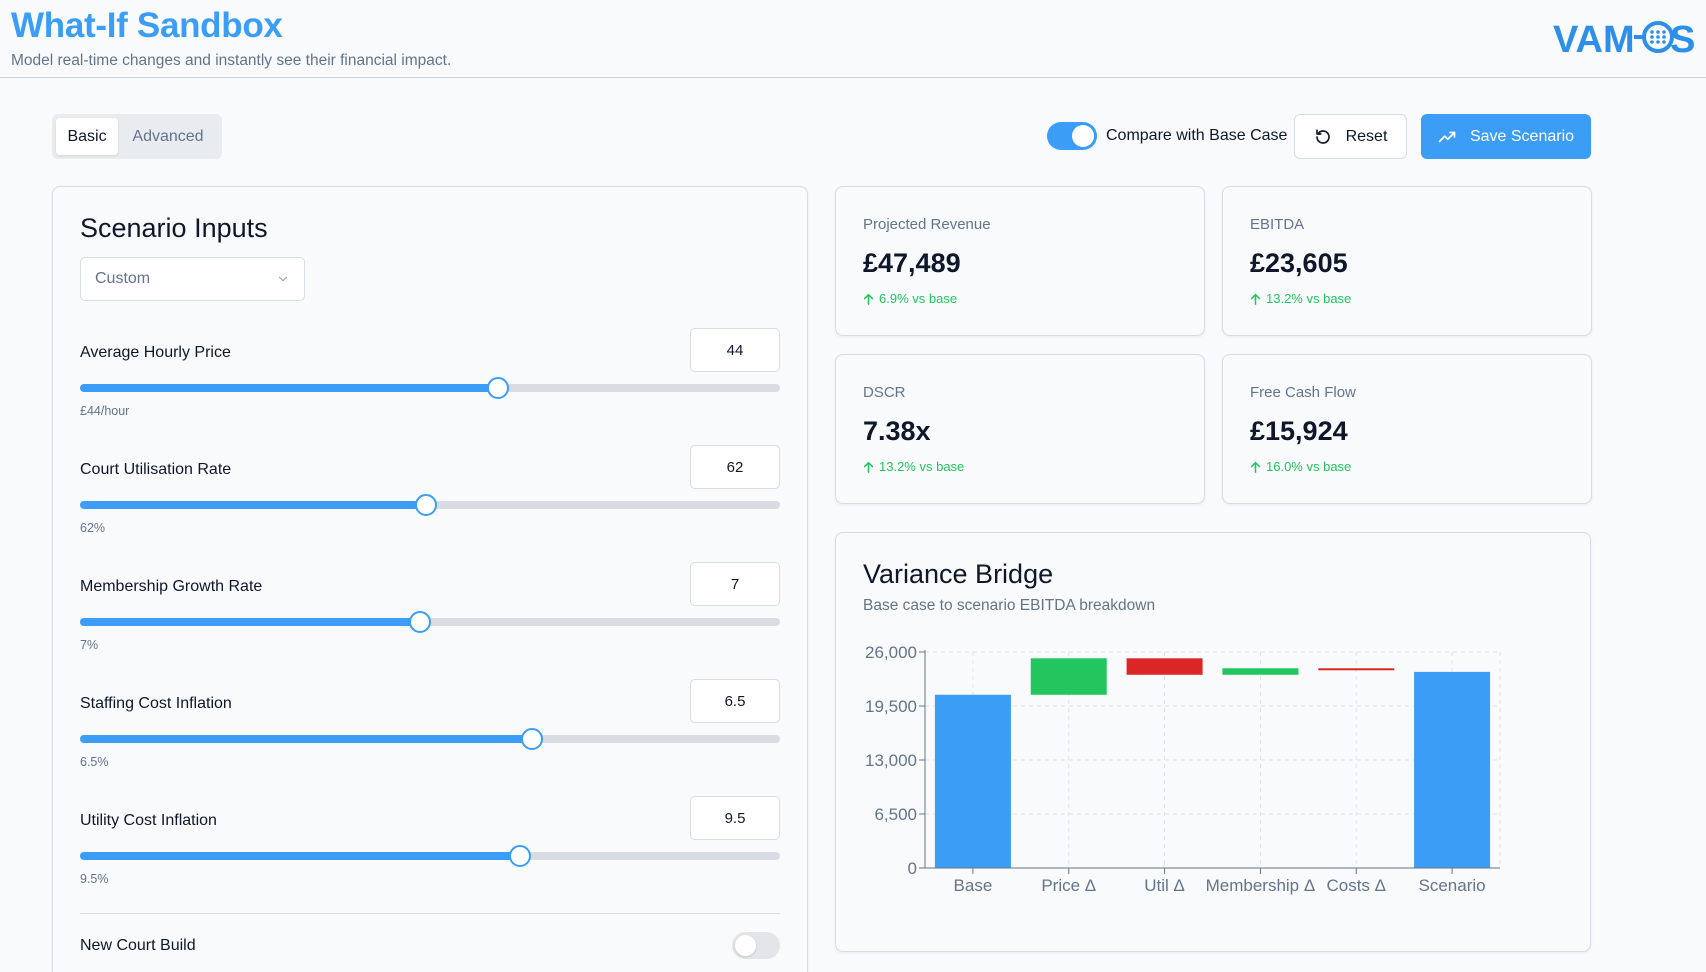 Image resolution: width=1706 pixels, height=972 pixels. I want to click on y-tick-label: 19,500, so click(891, 706).